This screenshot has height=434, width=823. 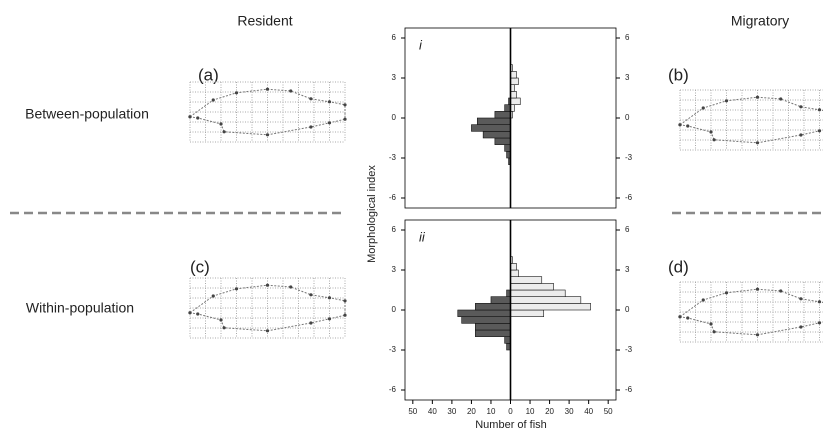 What do you see at coordinates (200, 266) in the screenshot?
I see `panel-label: (c)` at bounding box center [200, 266].